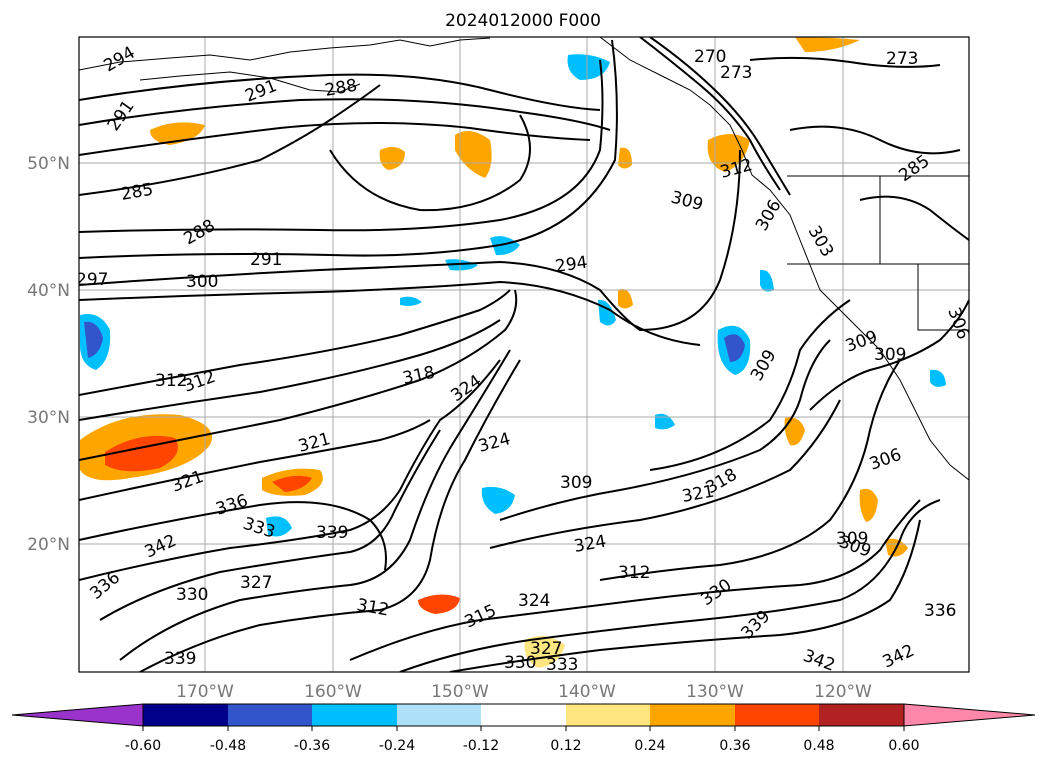  I want to click on contour-label: 324, so click(534, 601).